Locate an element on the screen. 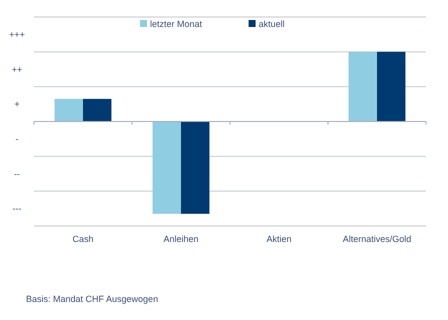 This screenshot has height=320, width=448. x-tick-label: Alternatives/Gold is located at coordinates (377, 239).